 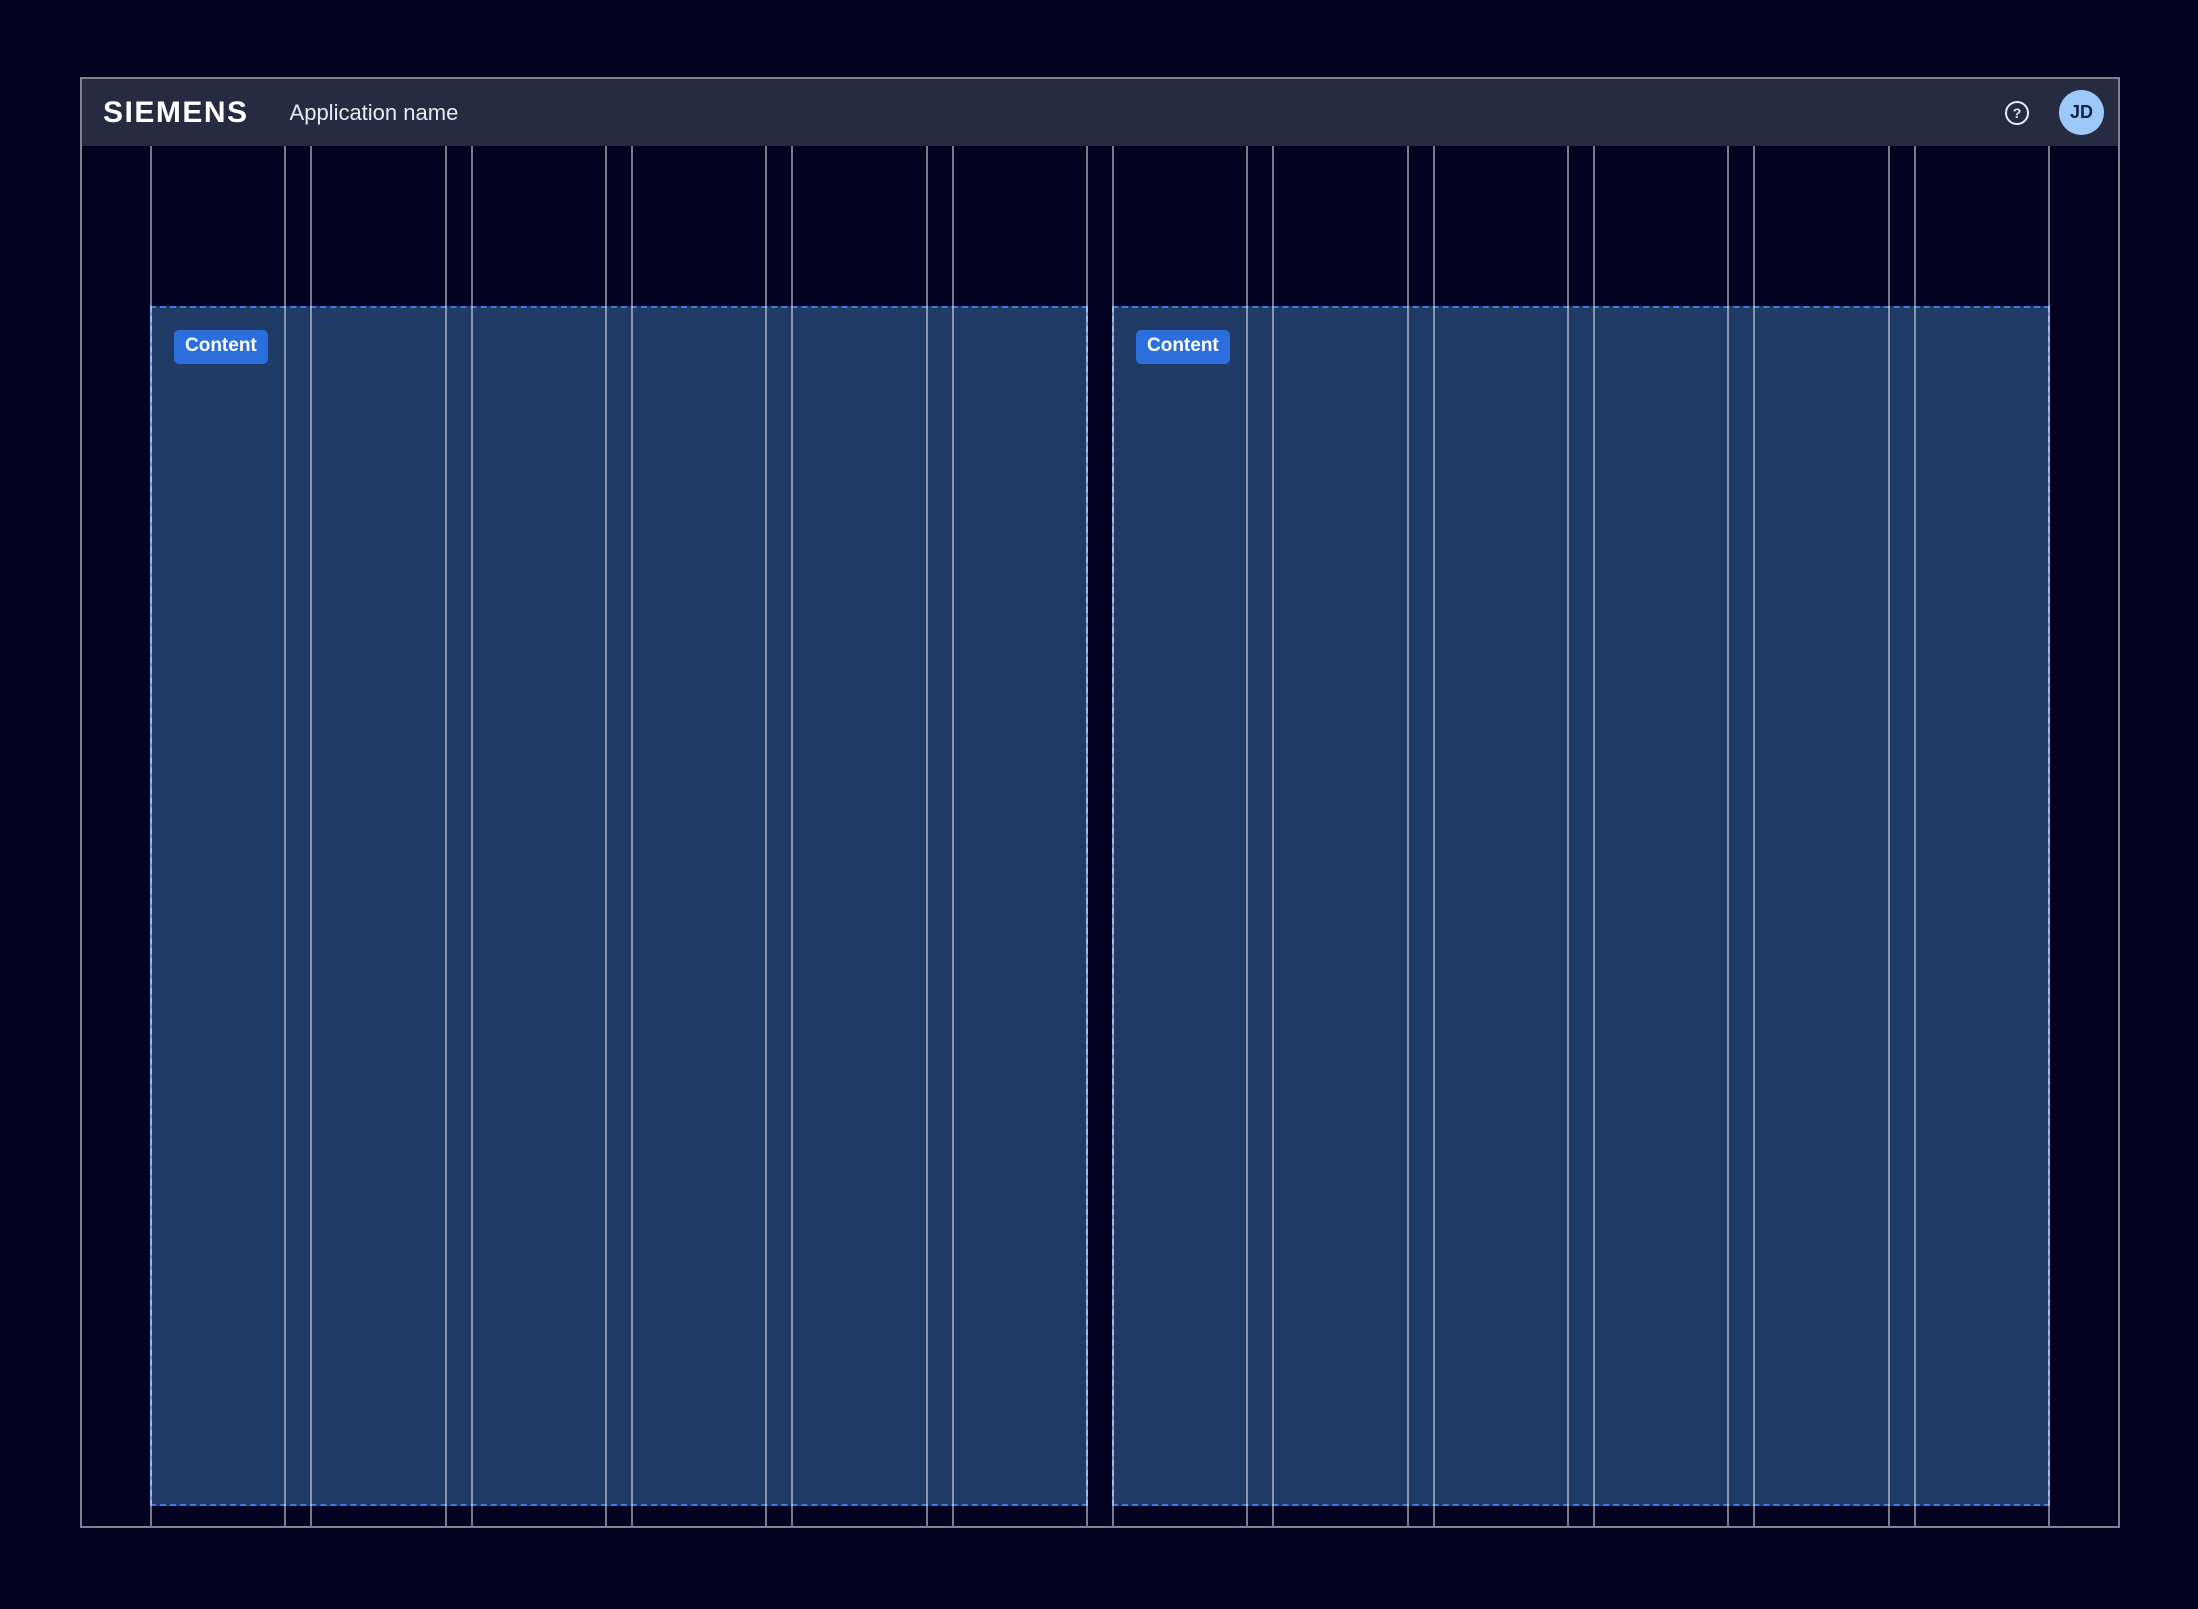 I want to click on siemens-logo: SIEMENS, so click(x=176, y=112).